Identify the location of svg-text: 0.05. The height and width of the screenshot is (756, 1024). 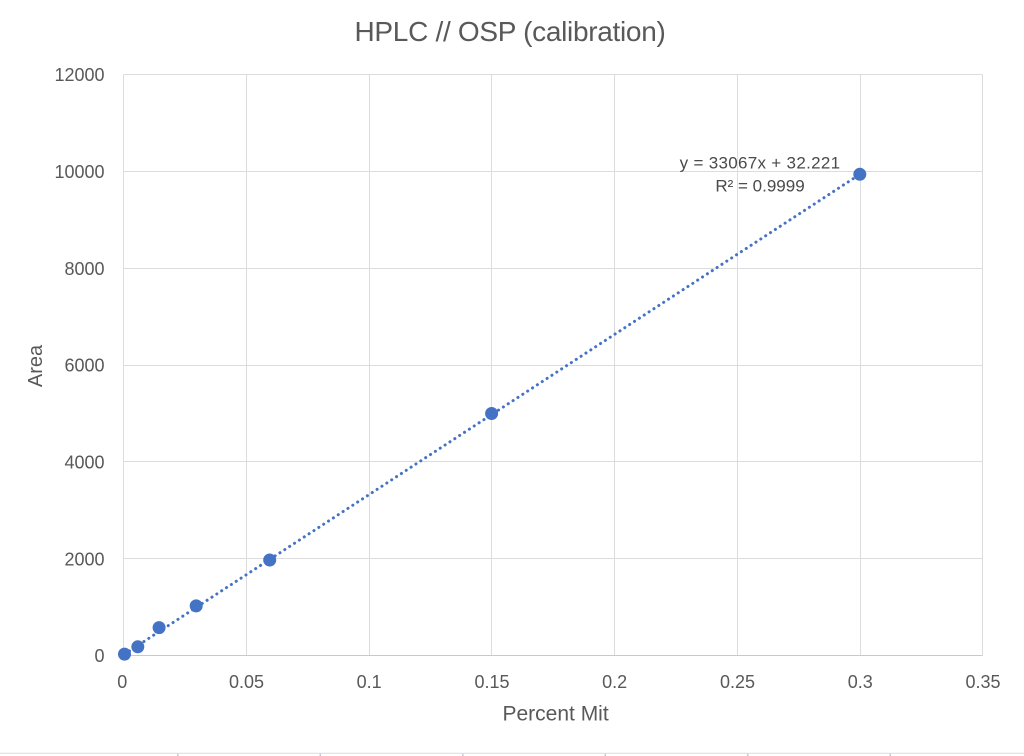
(246, 682).